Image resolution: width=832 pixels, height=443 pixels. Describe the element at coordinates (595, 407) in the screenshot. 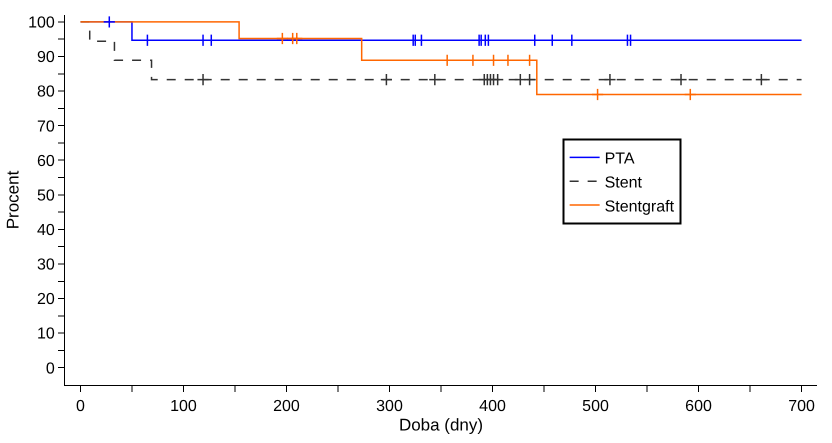

I see `x-tick-label: 500` at that location.